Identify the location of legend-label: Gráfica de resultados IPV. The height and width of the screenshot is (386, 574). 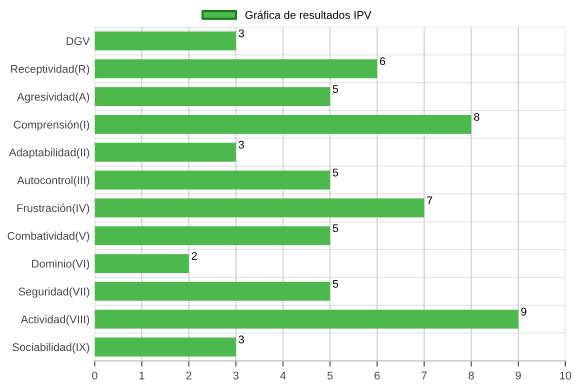
(308, 14).